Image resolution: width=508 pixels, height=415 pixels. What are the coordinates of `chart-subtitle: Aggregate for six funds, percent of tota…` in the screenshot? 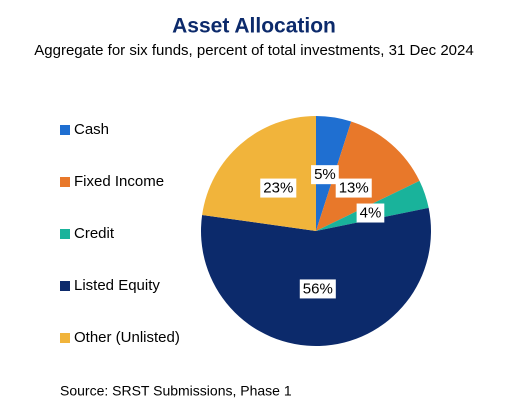 It's located at (253, 50).